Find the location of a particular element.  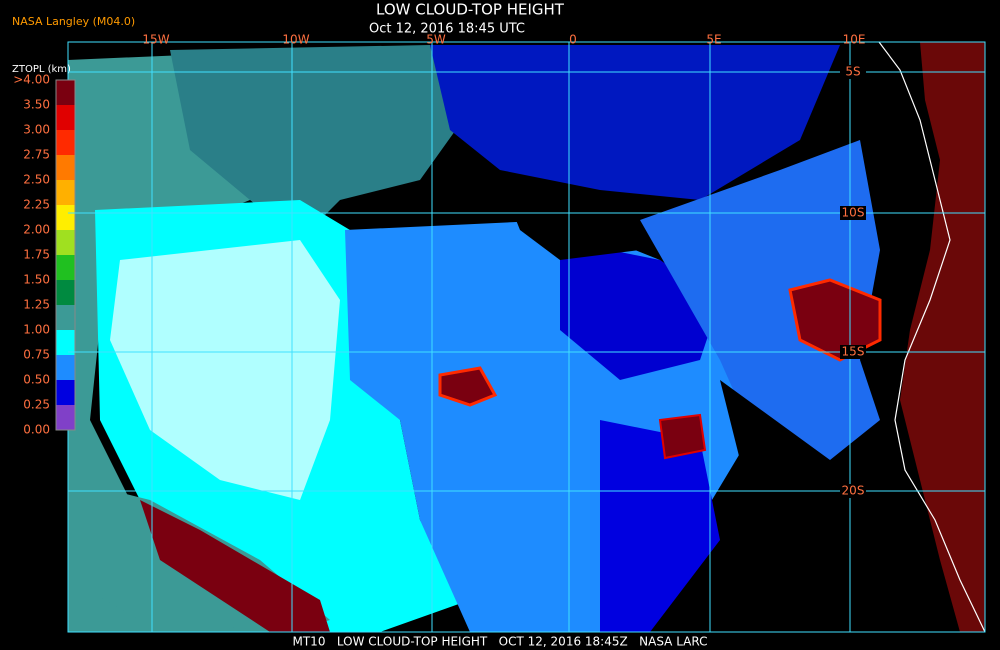

longitude-label: 5W is located at coordinates (436, 40).